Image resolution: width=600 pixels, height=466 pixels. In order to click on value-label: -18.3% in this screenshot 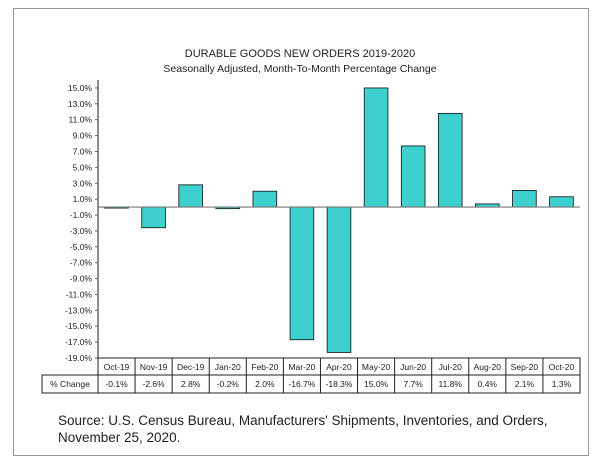, I will do `click(339, 384)`.